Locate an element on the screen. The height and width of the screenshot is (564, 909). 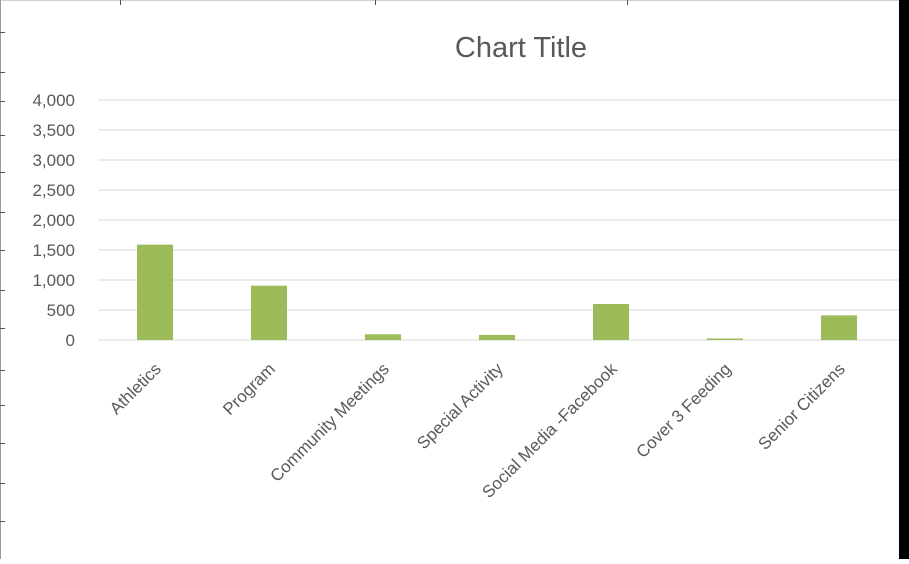
y-axis-tick-labels: 0 500 1,000 1,500 2,000 2,500 3,000 3,500 4,000 is located at coordinates (53, 220).